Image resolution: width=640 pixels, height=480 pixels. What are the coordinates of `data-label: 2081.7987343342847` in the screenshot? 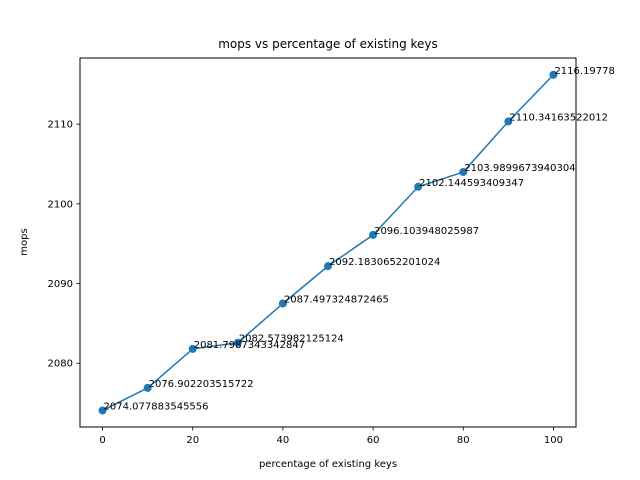 It's located at (249, 345).